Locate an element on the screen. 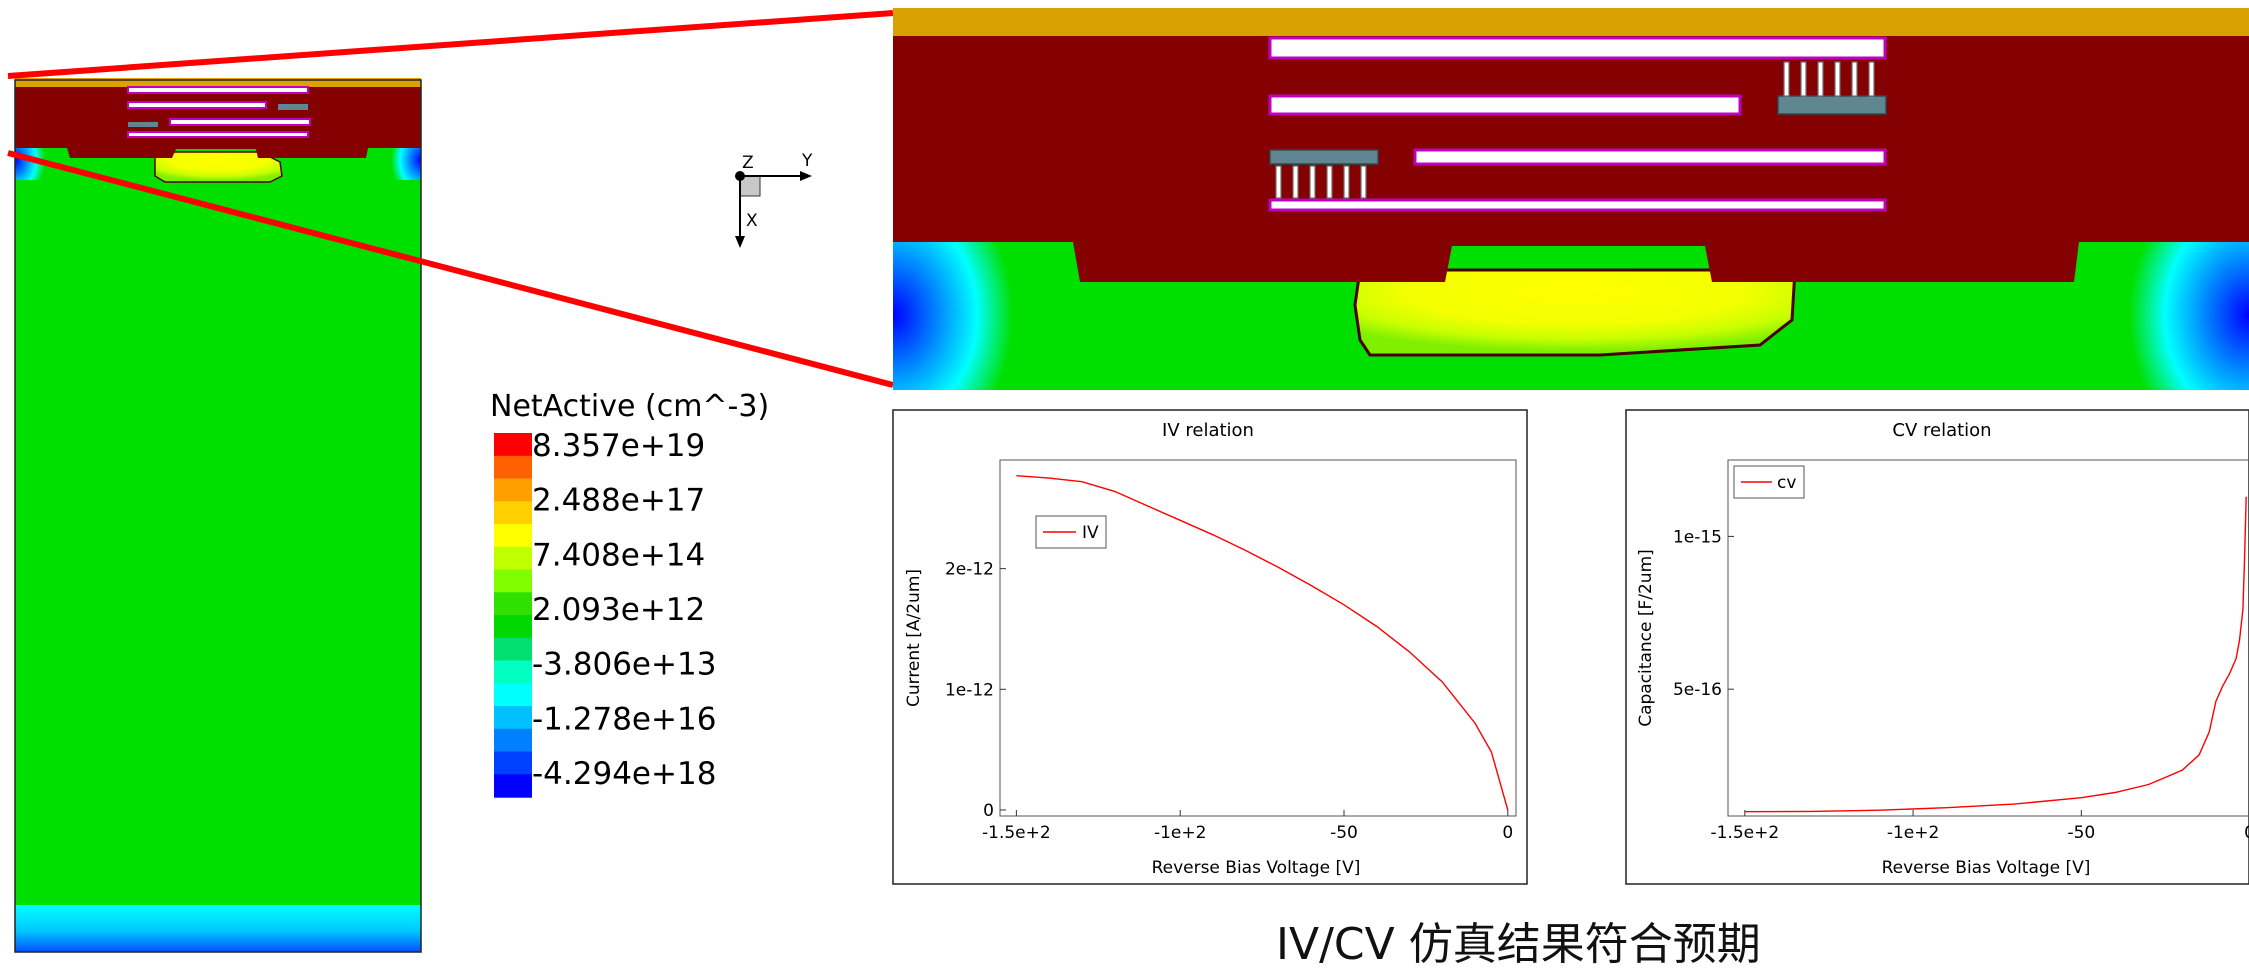 The image size is (2249, 972). legend-tick-label: 7.408e+14 is located at coordinates (618, 555).